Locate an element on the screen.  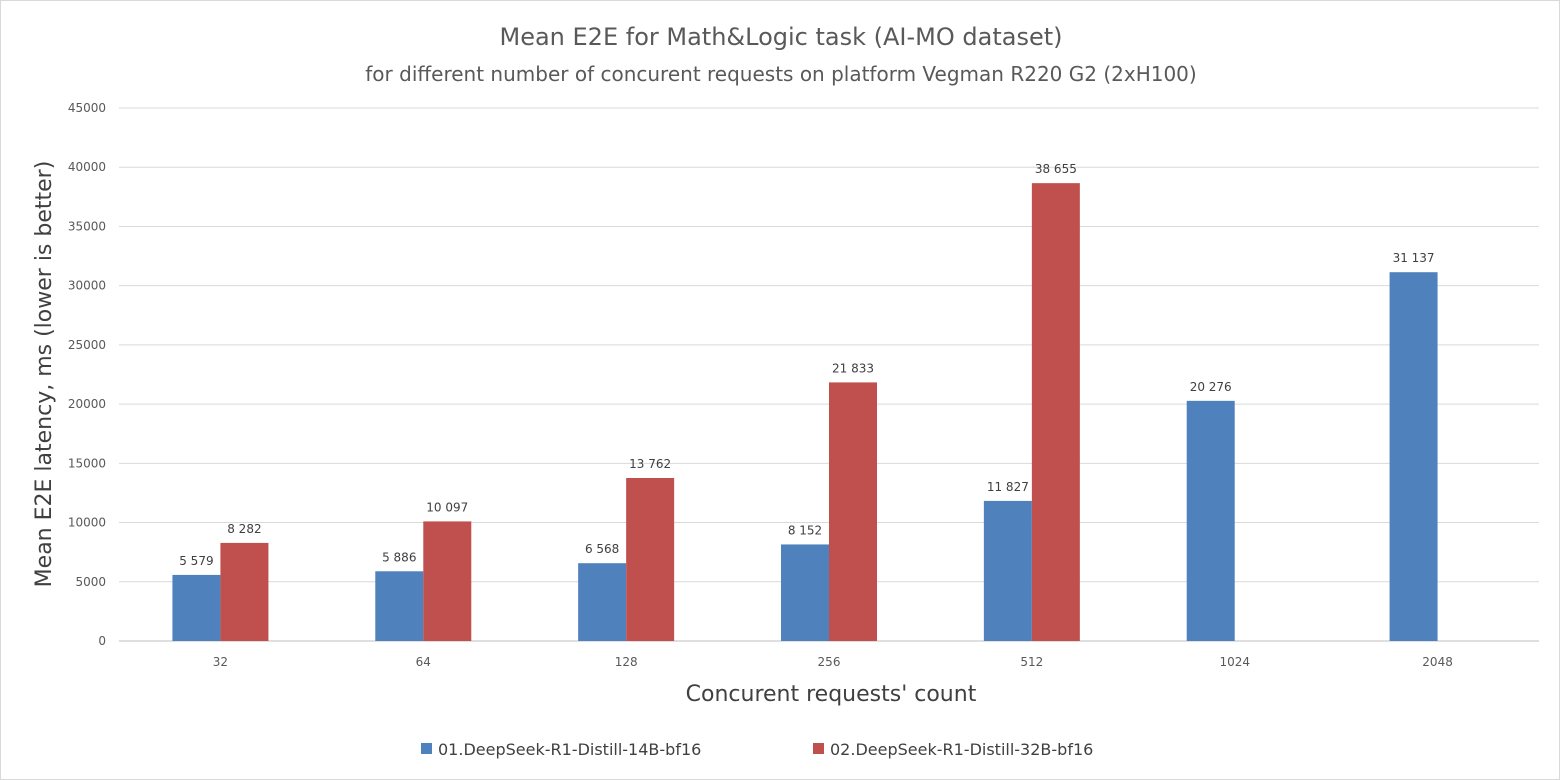
y-tick-label: 5000 is located at coordinates (90, 582).